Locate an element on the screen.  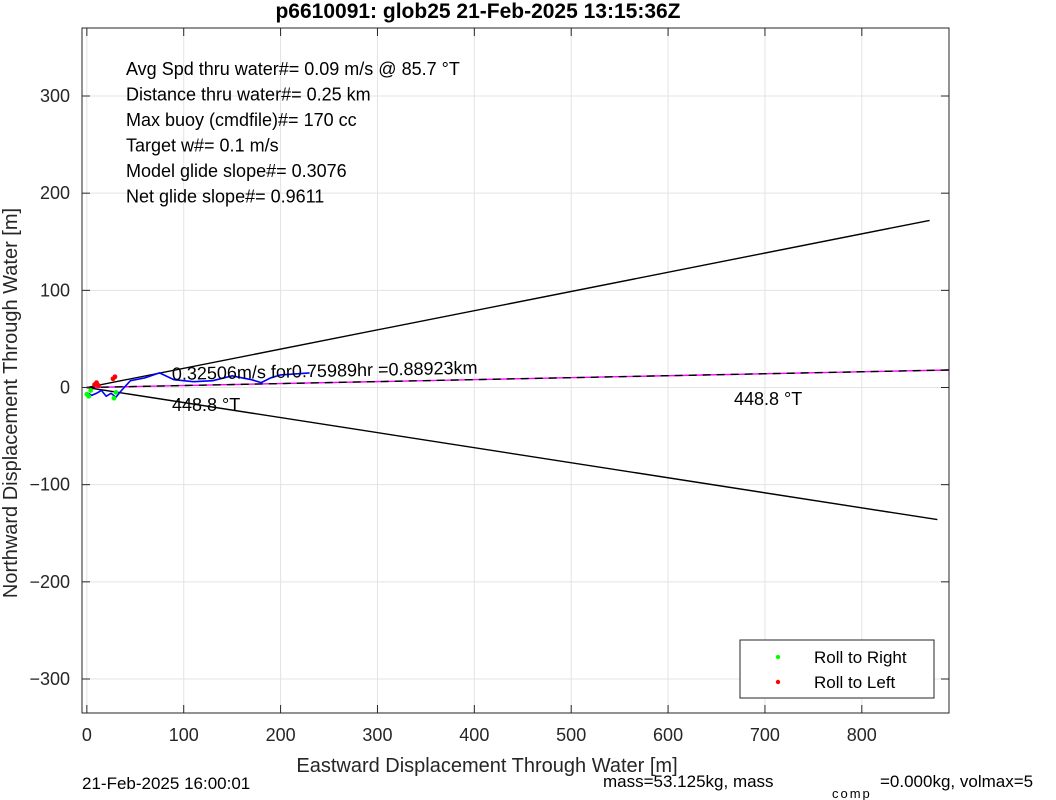
stats-line: Avg Spd thru water#= 0.09 m/s @ 85.7 °T is located at coordinates (293, 69).